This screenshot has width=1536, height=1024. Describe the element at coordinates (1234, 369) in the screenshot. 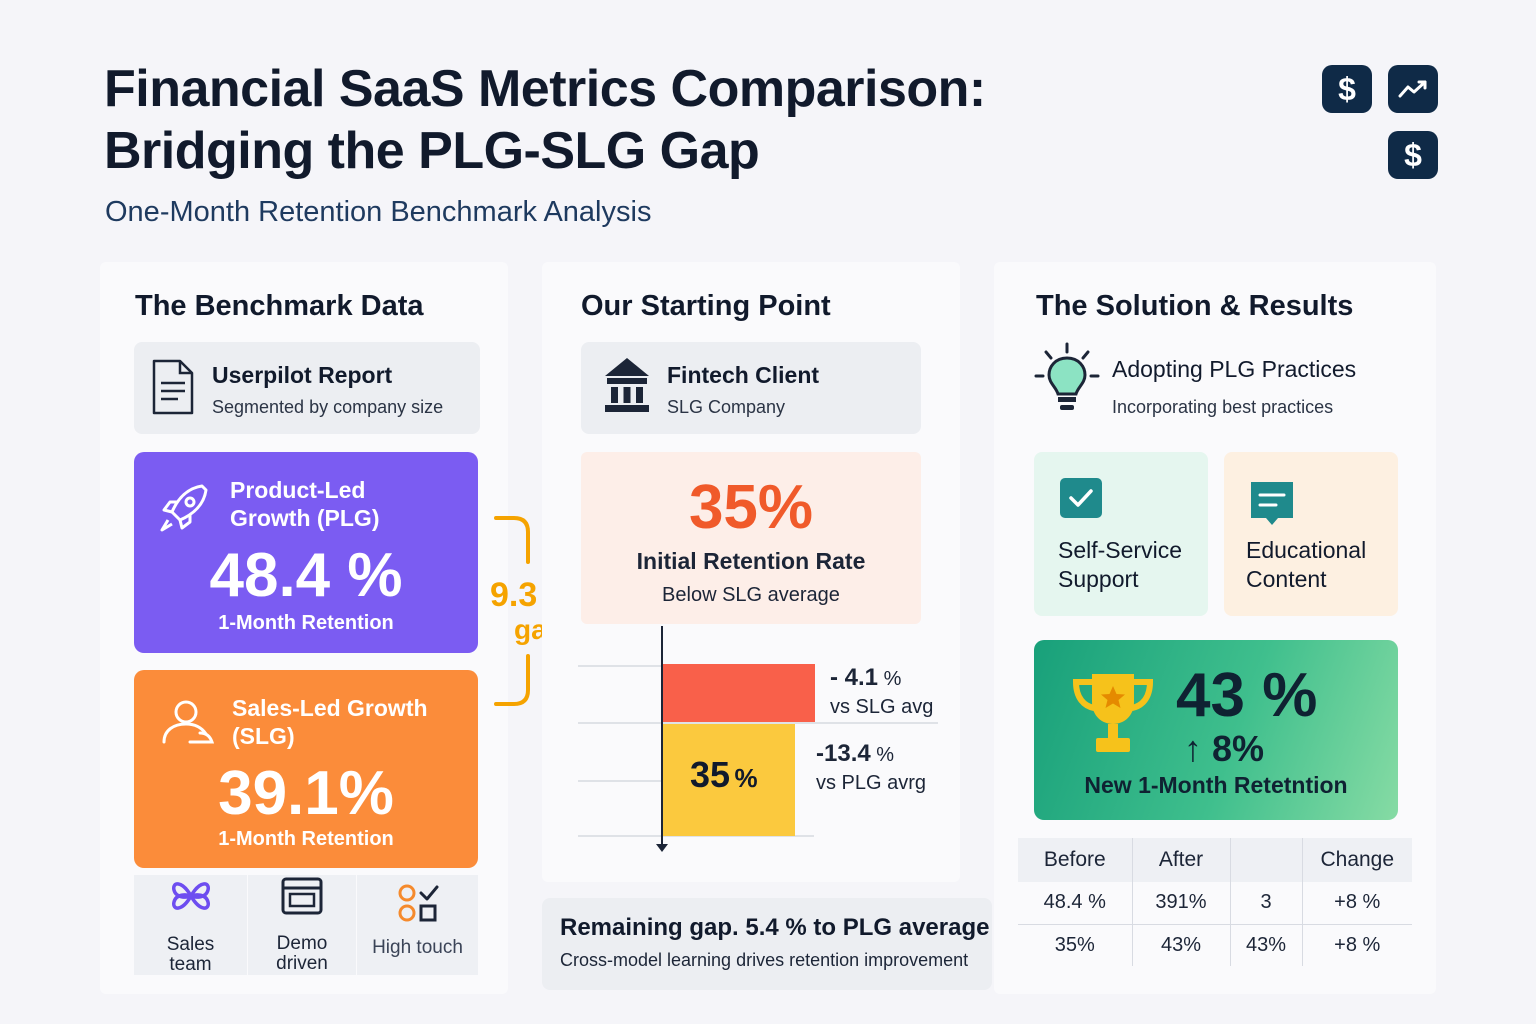

I see `adopt-title: Adopting PLG Practices` at that location.